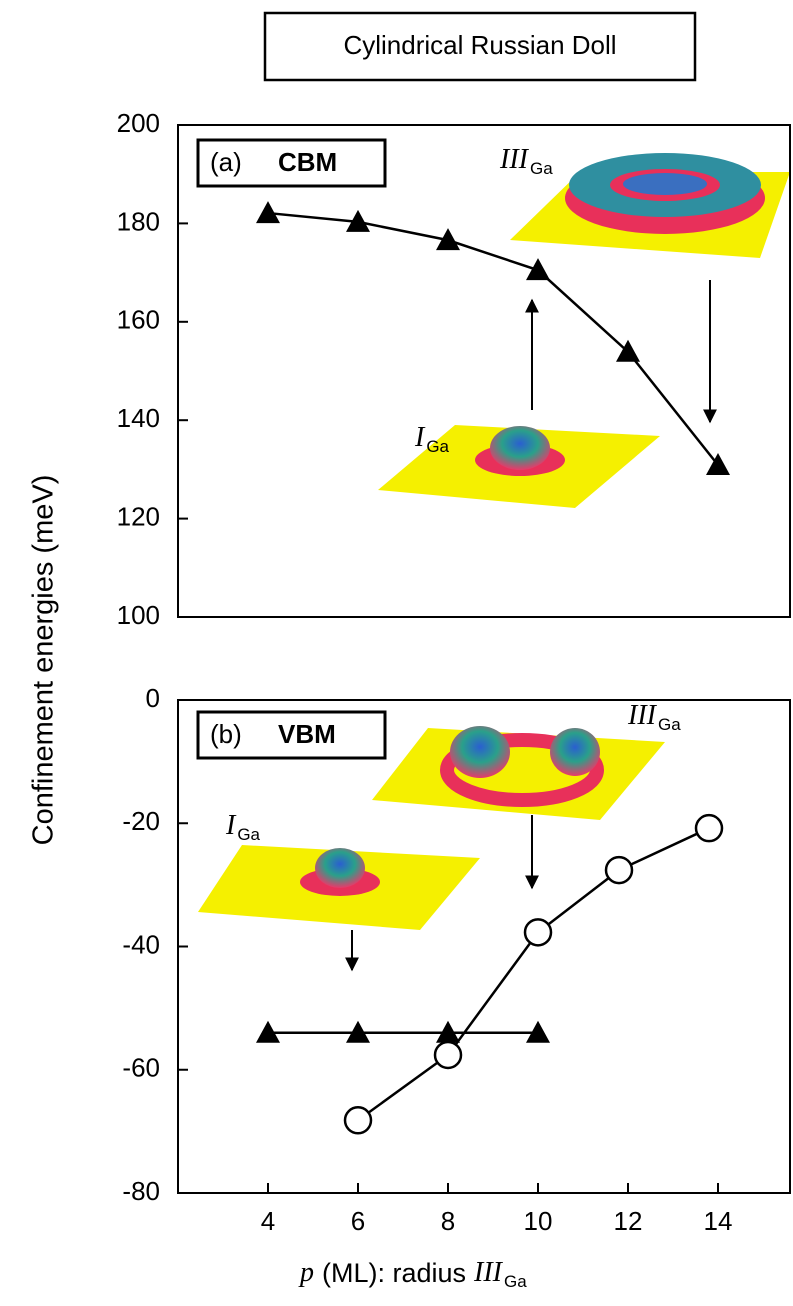 The image size is (793, 1306). Describe the element at coordinates (153, 698) in the screenshot. I see `y-tick-label: 0` at that location.